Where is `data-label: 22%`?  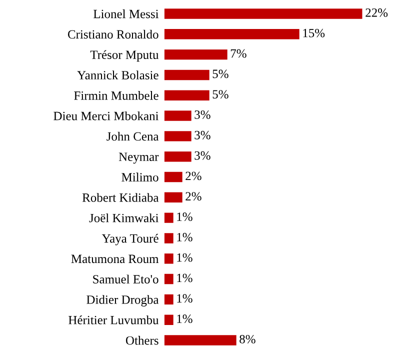
data-label: 22% is located at coordinates (377, 12).